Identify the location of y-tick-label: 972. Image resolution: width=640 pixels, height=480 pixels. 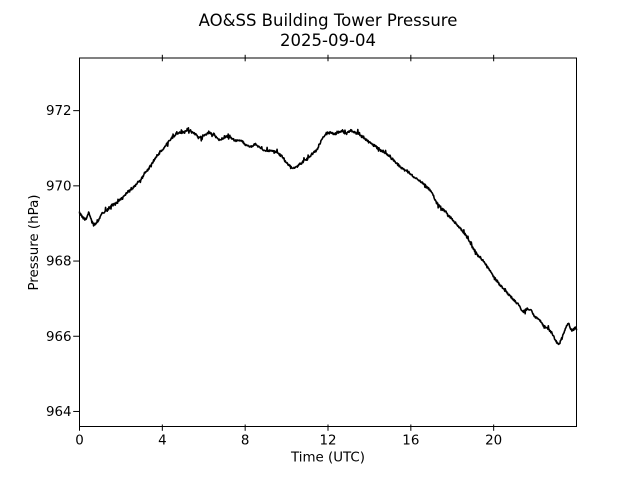
(59, 111).